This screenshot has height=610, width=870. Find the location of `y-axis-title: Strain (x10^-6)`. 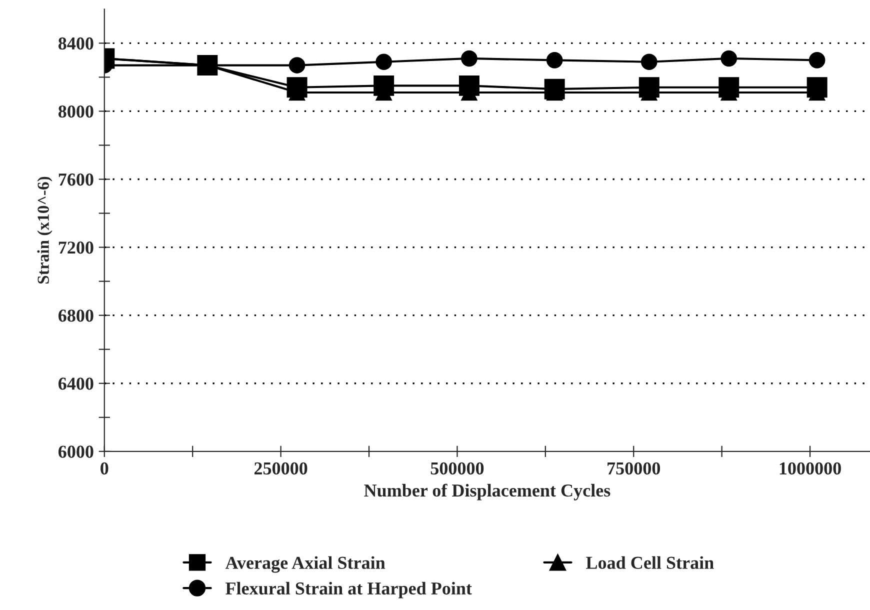

y-axis-title: Strain (x10^-6) is located at coordinates (44, 230).